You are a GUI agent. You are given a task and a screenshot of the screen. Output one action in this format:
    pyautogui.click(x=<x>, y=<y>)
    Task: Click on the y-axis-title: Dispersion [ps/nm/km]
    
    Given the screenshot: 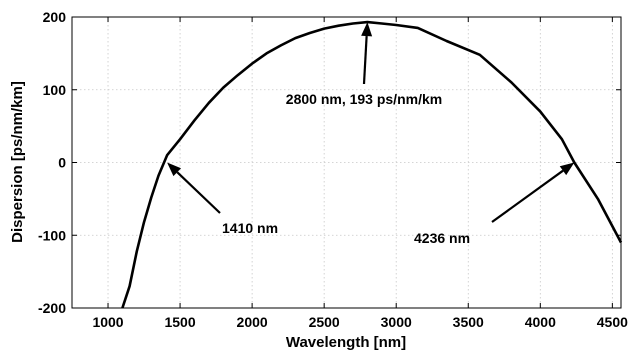 What is the action you would take?
    pyautogui.click(x=17, y=162)
    